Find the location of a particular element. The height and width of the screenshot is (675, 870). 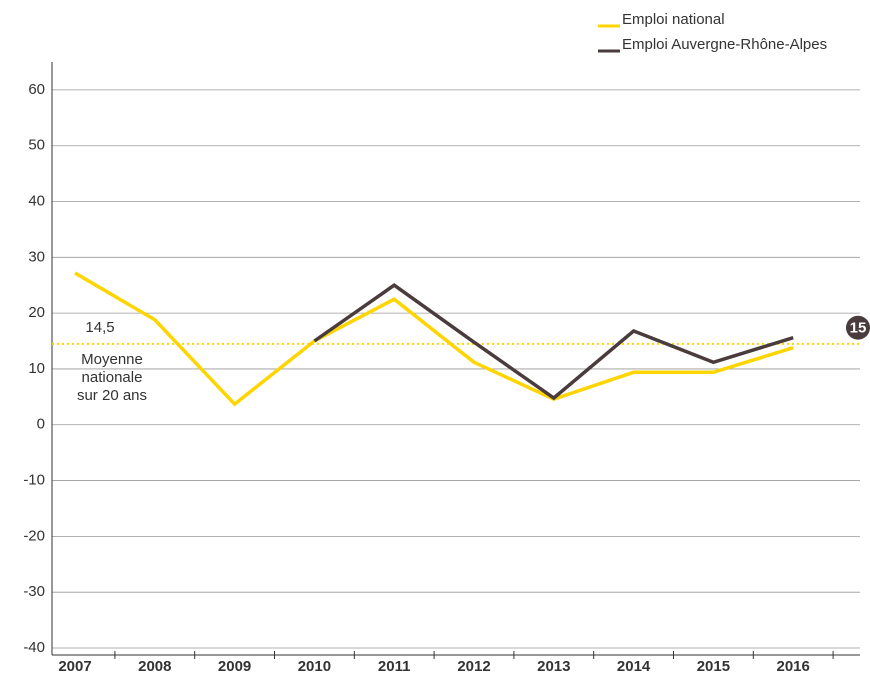

end-badge is located at coordinates (858, 327).